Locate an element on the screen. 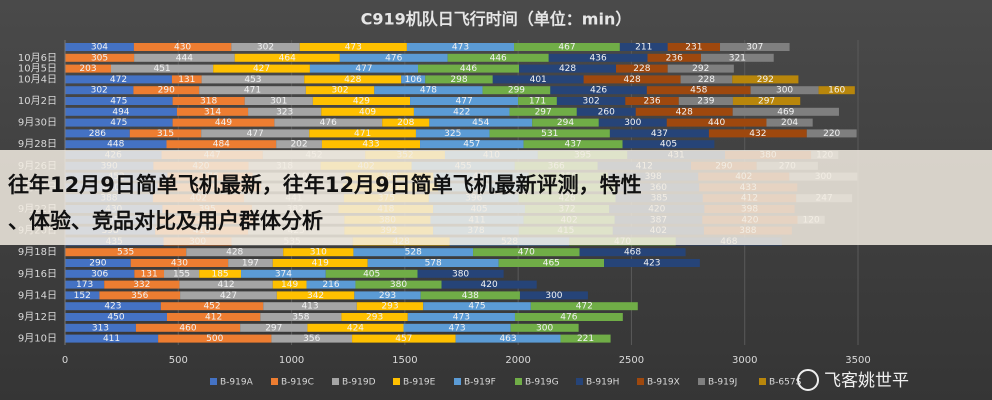  data-label: 412 is located at coordinates (225, 285).